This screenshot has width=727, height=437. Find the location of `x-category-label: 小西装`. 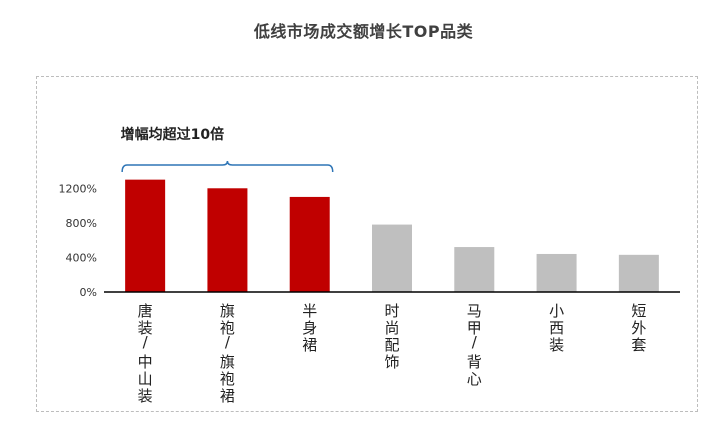

x-category-label: 小西装 is located at coordinates (556, 328).